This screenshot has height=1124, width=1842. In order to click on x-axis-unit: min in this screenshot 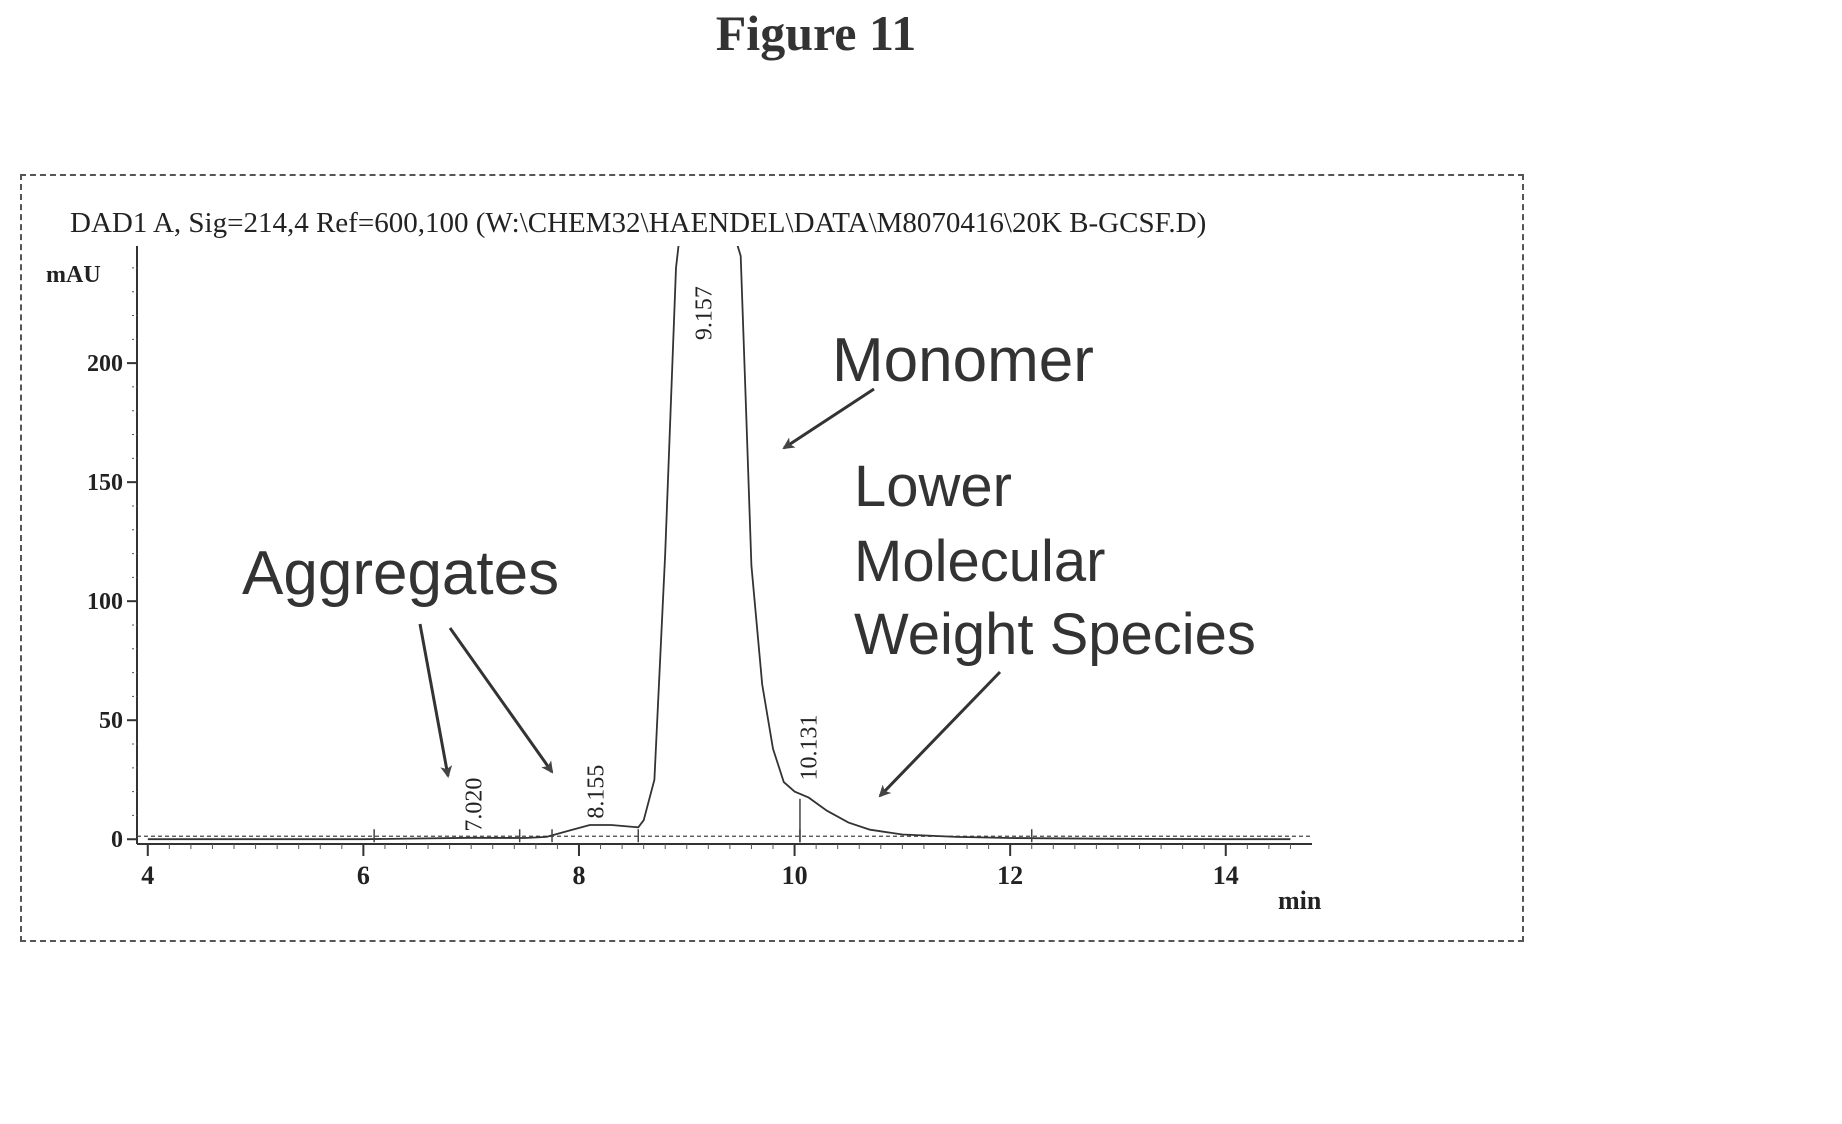, I will do `click(1300, 900)`.